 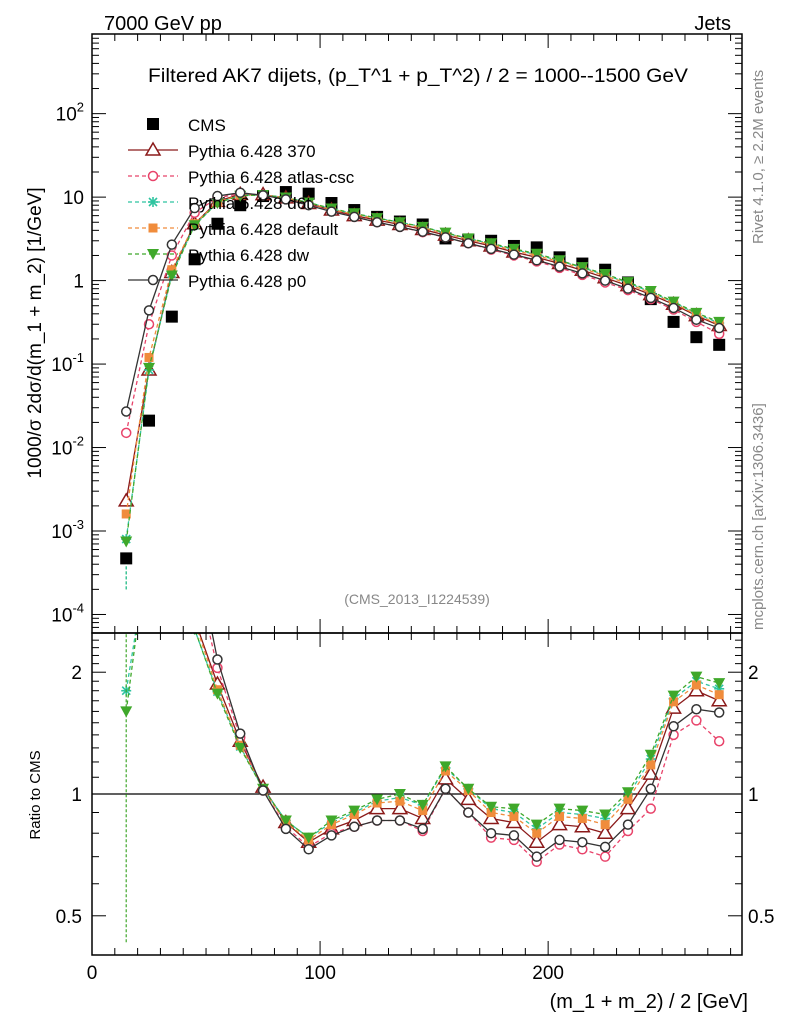 I want to click on y-tick-label: 10², so click(x=70, y=113).